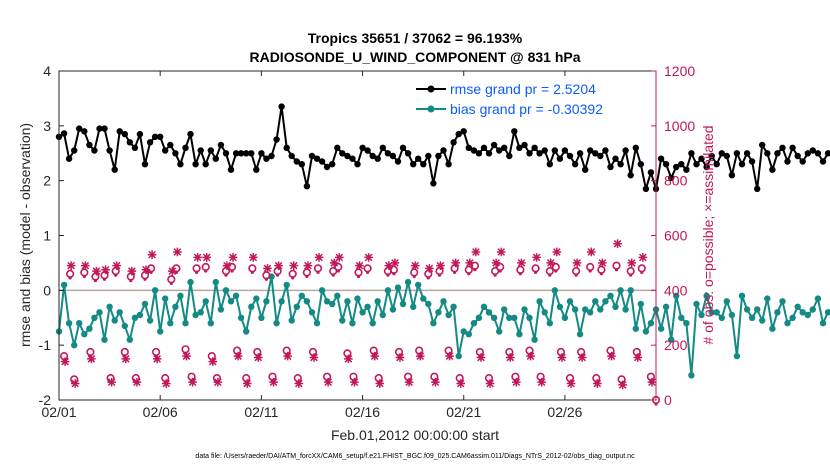 The height and width of the screenshot is (470, 830). Describe the element at coordinates (414, 57) in the screenshot. I see `chart-subtitle: RADIOSONDE_U_WIND_COMPONENT @ 831 hPa` at that location.